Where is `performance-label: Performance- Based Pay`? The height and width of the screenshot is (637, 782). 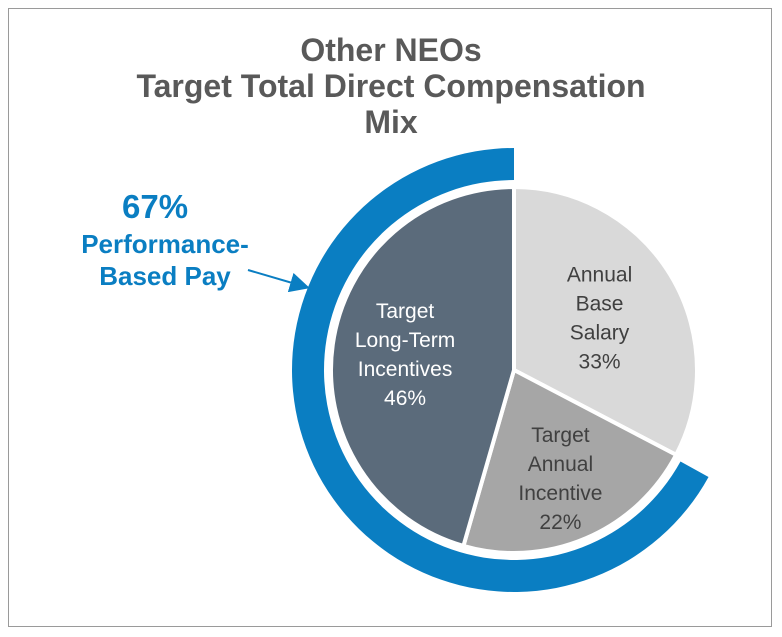 performance-label: Performance- Based Pay is located at coordinates (165, 260).